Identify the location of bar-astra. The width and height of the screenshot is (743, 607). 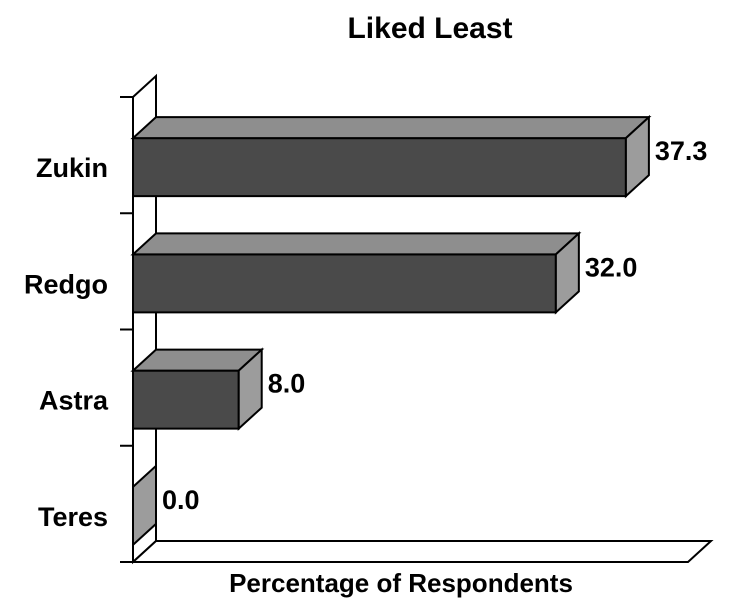
(197, 389).